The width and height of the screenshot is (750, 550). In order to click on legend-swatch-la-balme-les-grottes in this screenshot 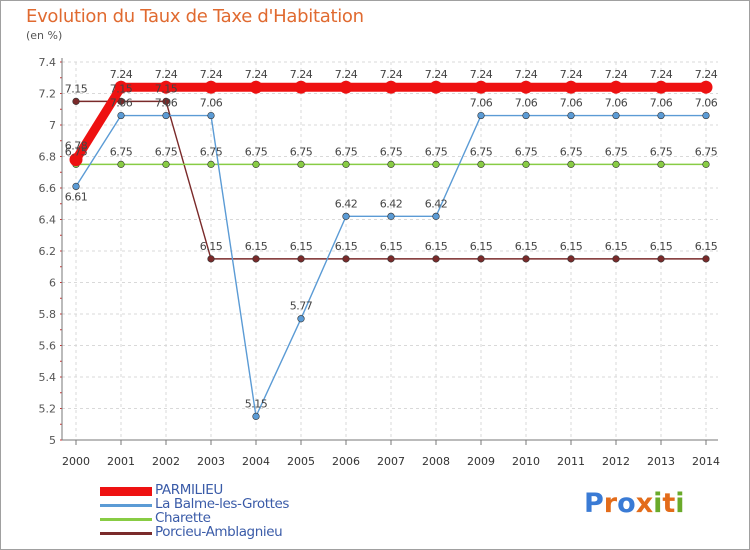, I will do `click(126, 505)`.